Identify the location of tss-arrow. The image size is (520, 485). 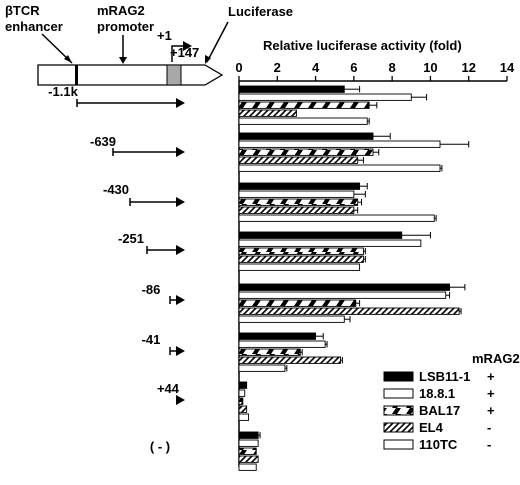
(178, 53).